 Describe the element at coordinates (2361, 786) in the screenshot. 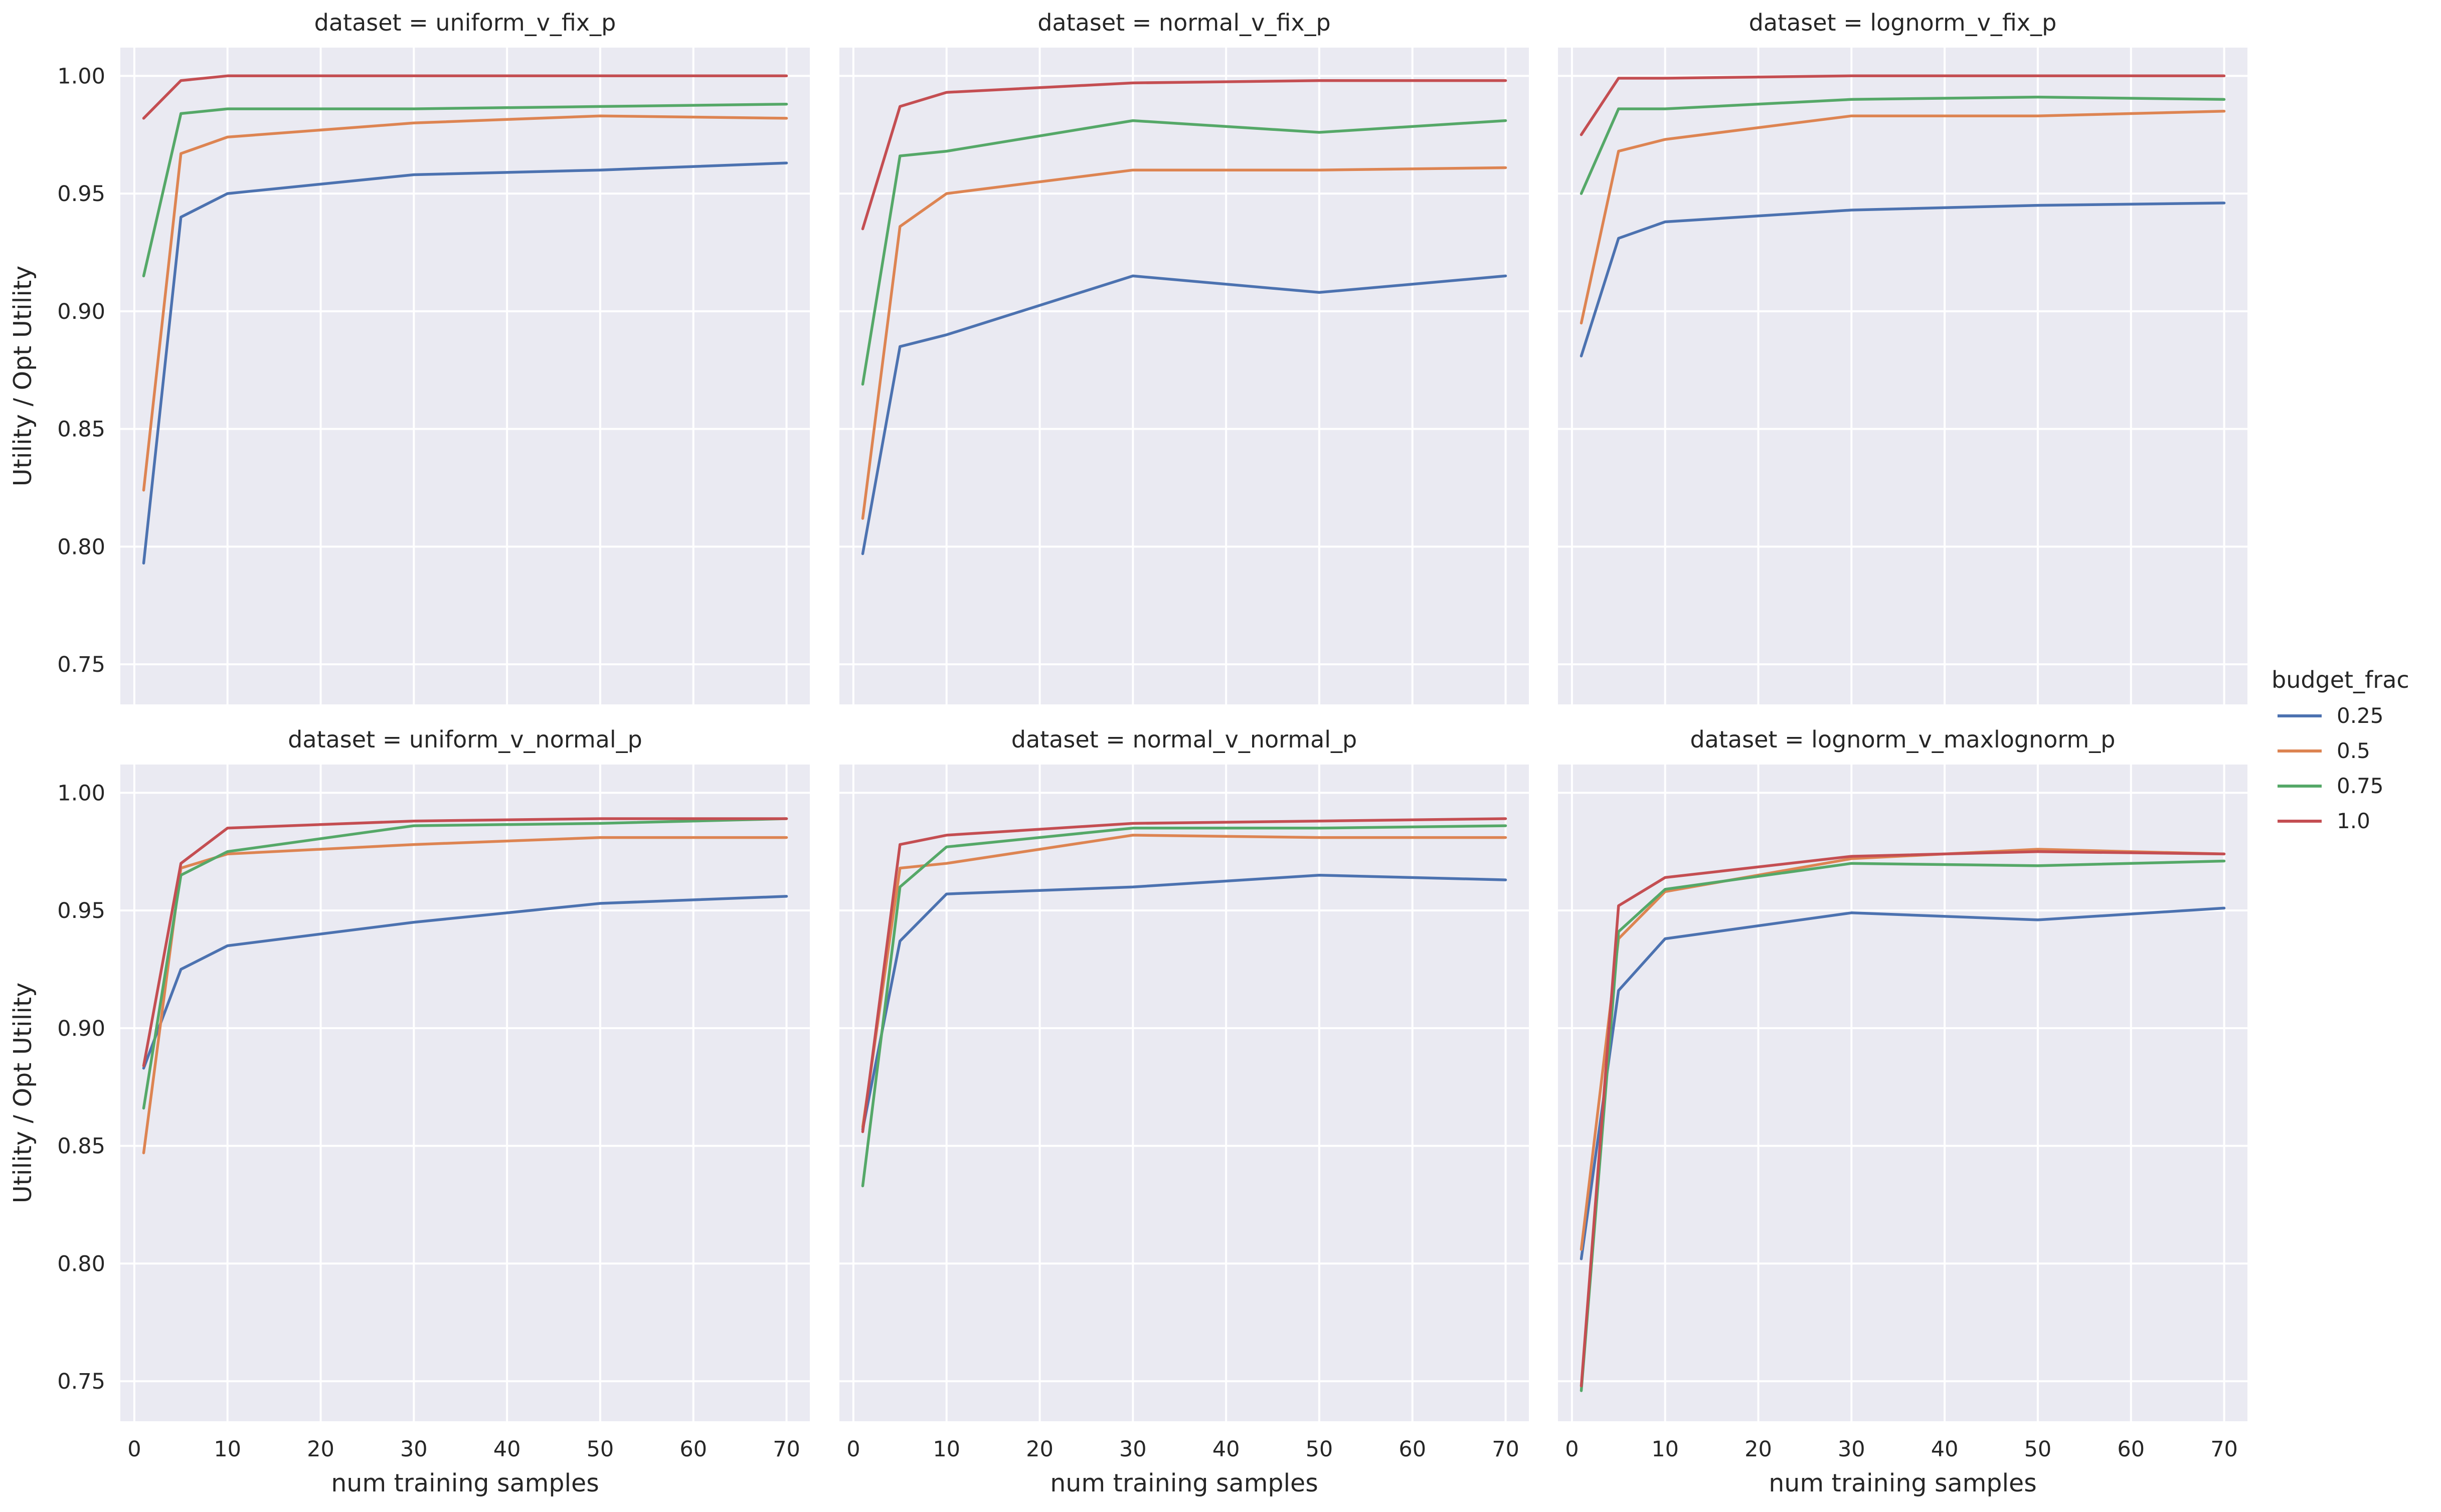

I see `legend-label: 0.75` at that location.